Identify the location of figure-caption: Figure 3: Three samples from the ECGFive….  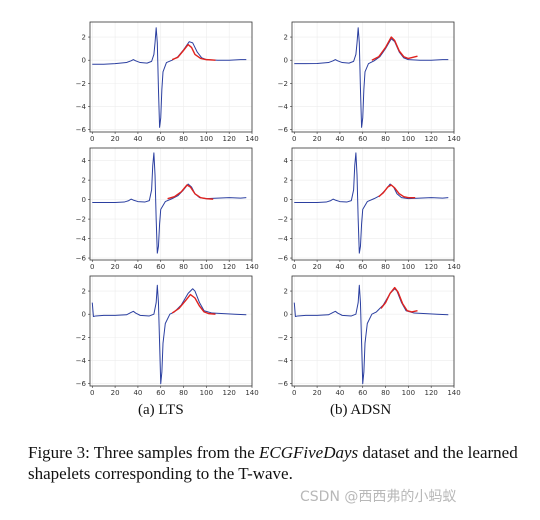
(278, 463).